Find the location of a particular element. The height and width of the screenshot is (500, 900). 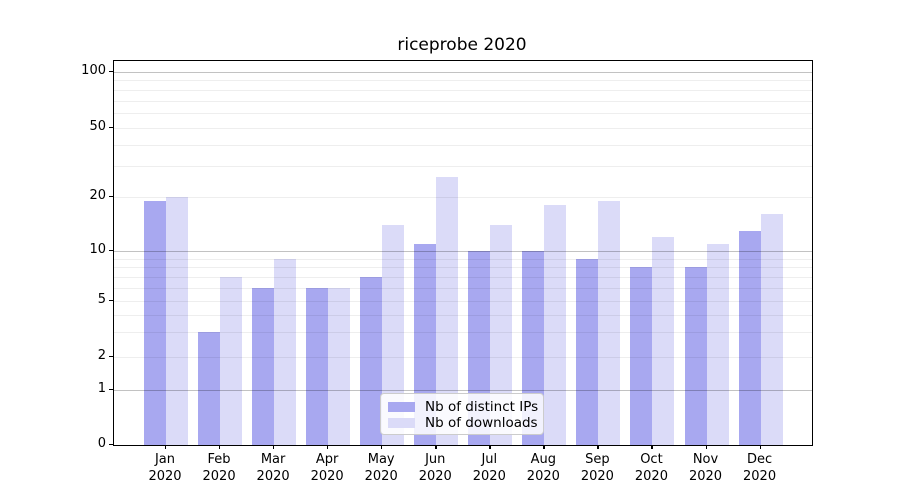

x-tick-label-may: May 2020 is located at coordinates (381, 468).